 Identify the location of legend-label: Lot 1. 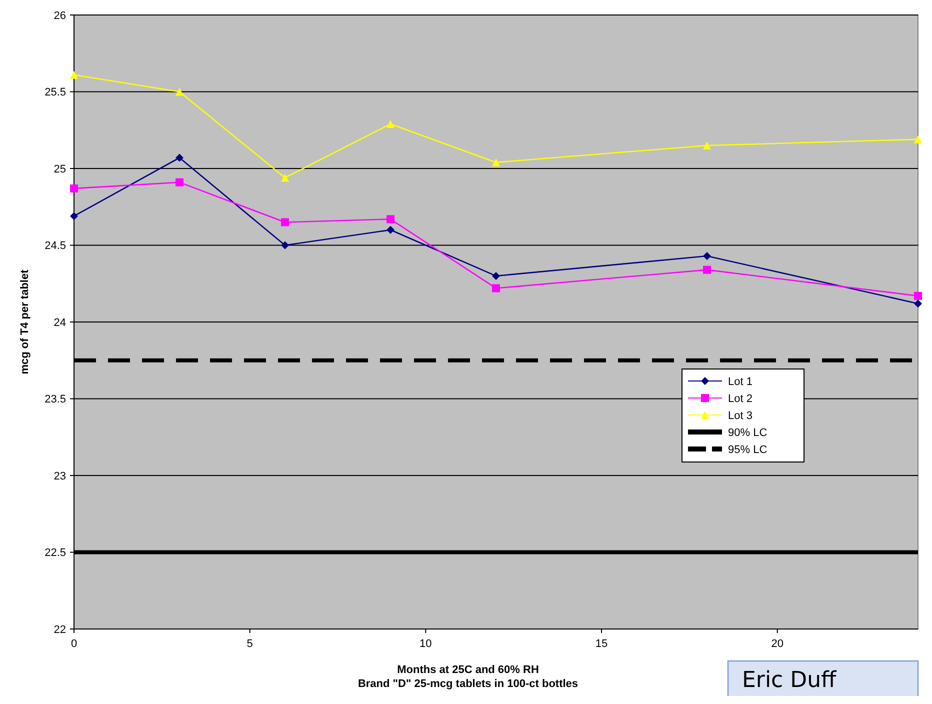
(740, 382).